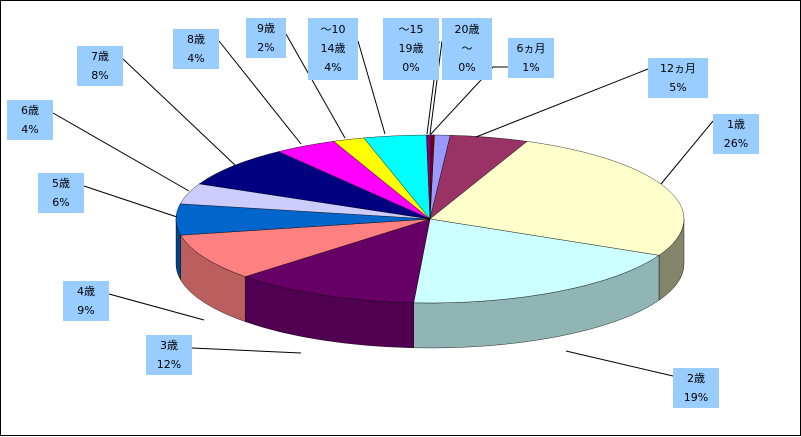  I want to click on slice-label-text: 9歳, so click(266, 28).